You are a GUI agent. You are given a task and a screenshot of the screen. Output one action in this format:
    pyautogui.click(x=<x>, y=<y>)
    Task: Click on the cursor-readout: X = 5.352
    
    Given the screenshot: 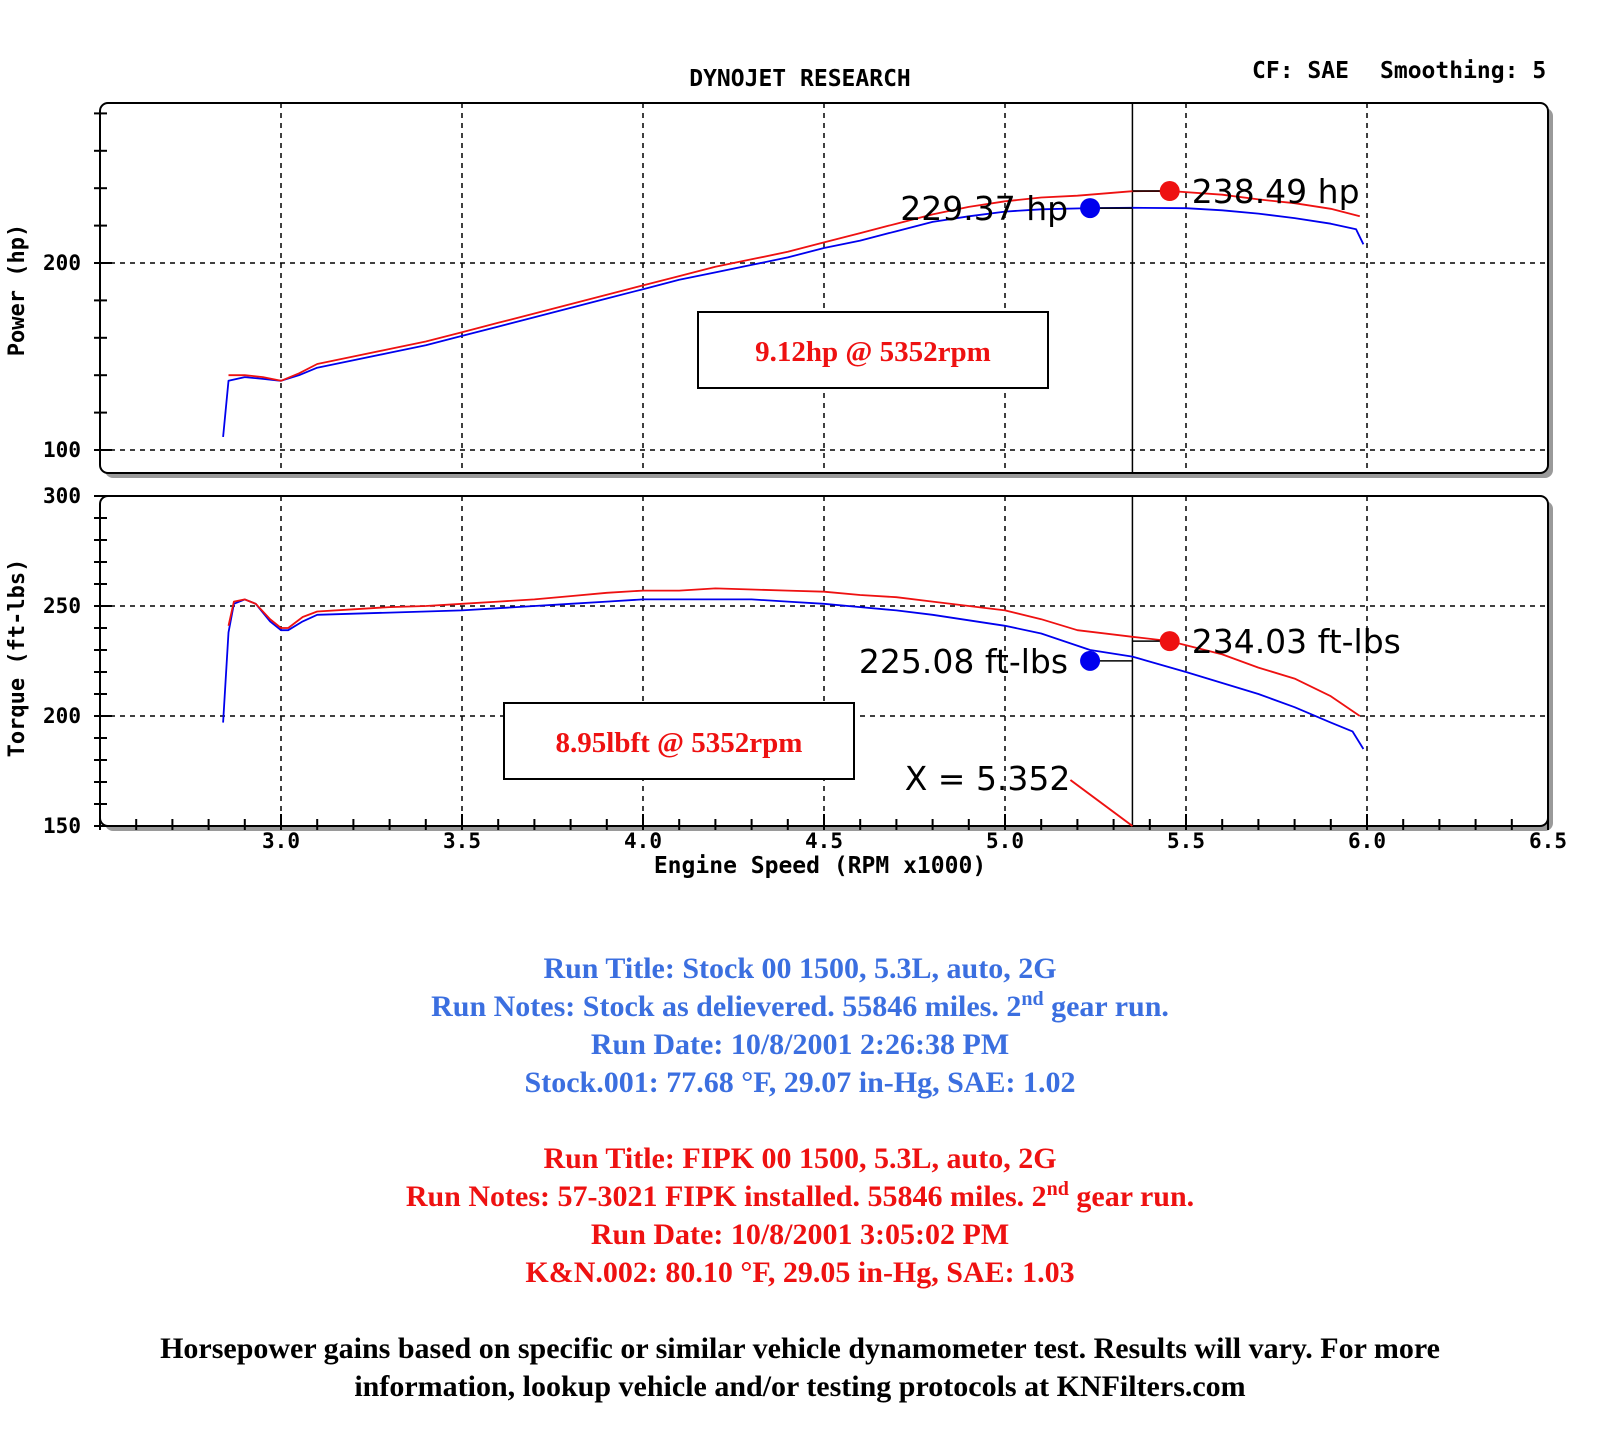 What is the action you would take?
    pyautogui.click(x=988, y=778)
    